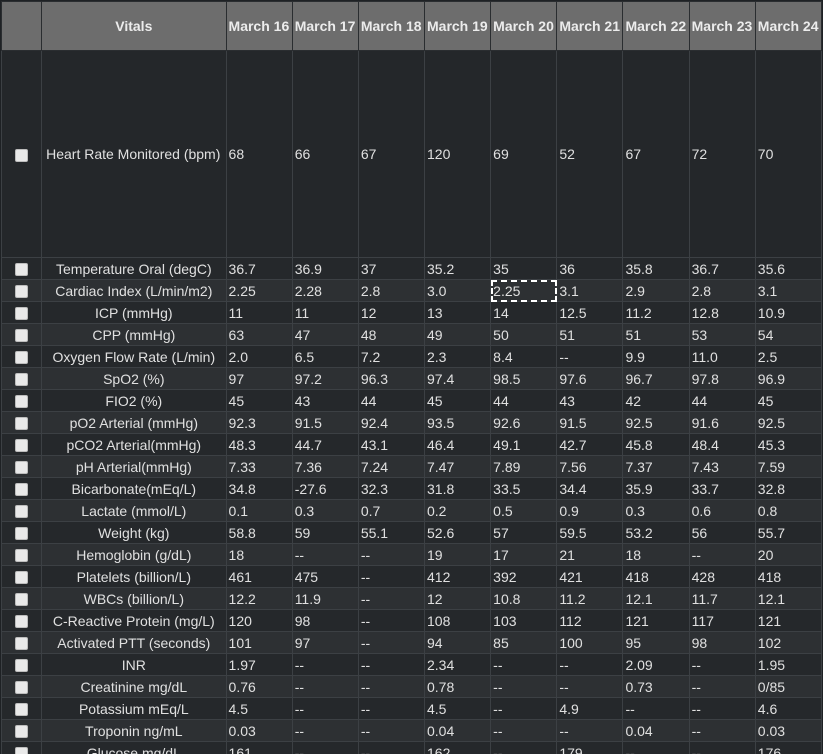  Describe the element at coordinates (590, 620) in the screenshot. I see `vital-value-cell: 112` at that location.